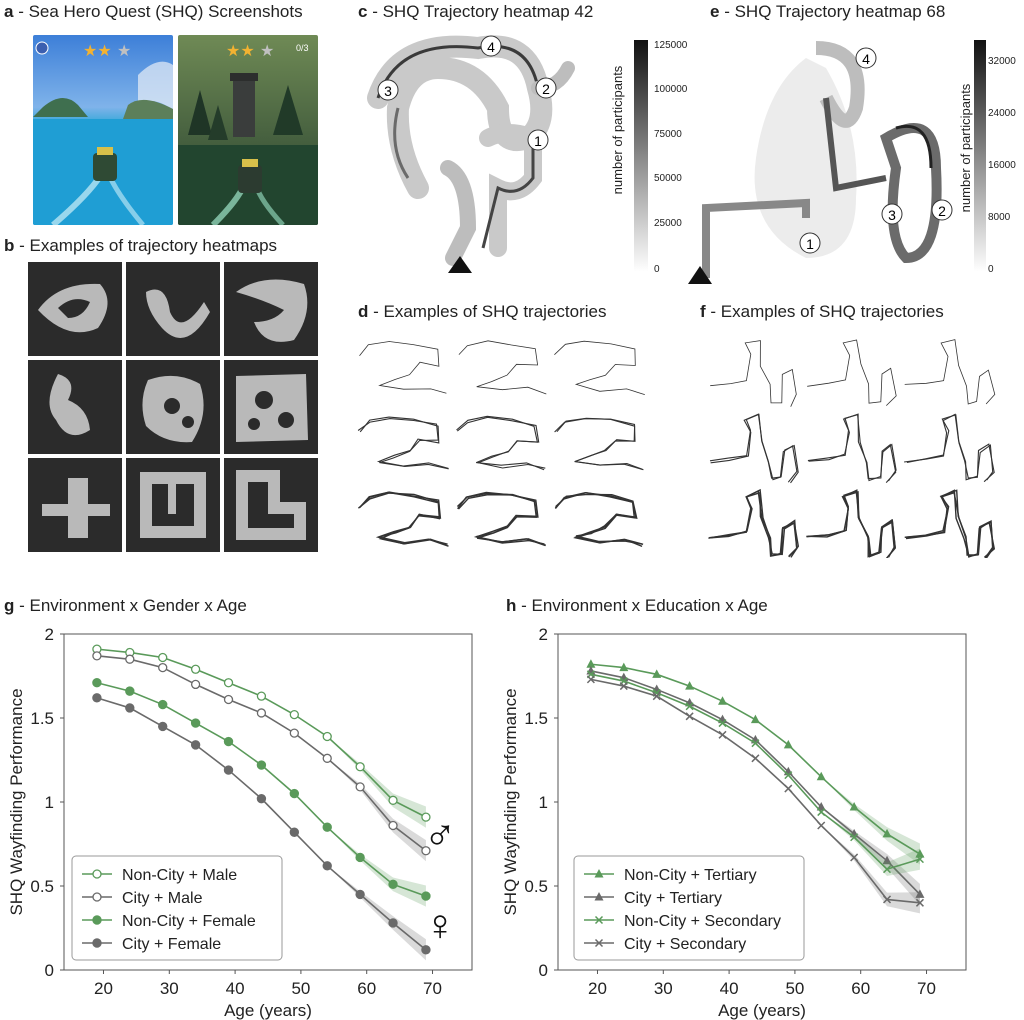  I want to click on game-screenshot-sea: ★★ ★, so click(103, 130).